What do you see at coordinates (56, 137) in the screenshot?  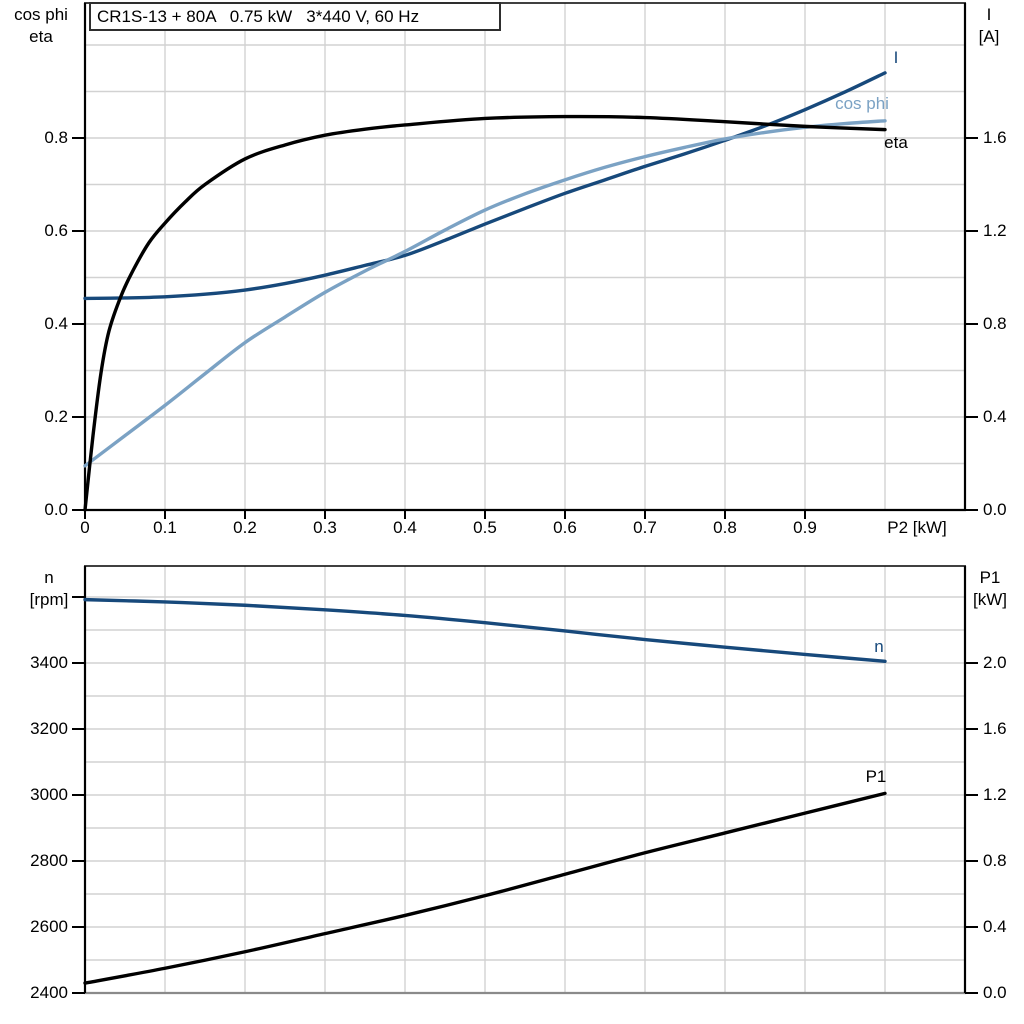 I see `left-axis-tick-label: 0.8` at bounding box center [56, 137].